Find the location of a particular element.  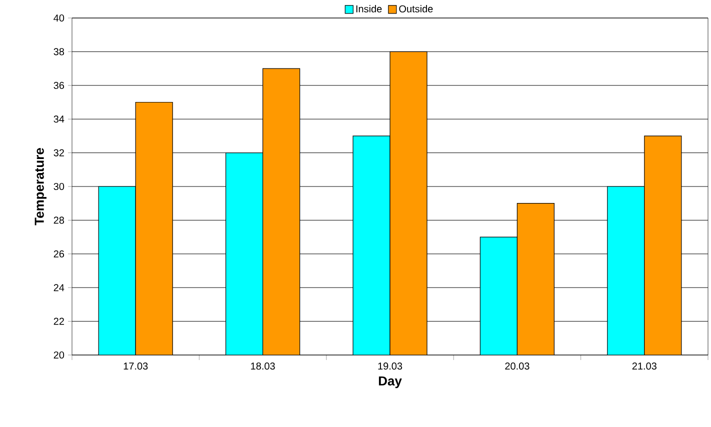

legend-label: Outside is located at coordinates (416, 8).